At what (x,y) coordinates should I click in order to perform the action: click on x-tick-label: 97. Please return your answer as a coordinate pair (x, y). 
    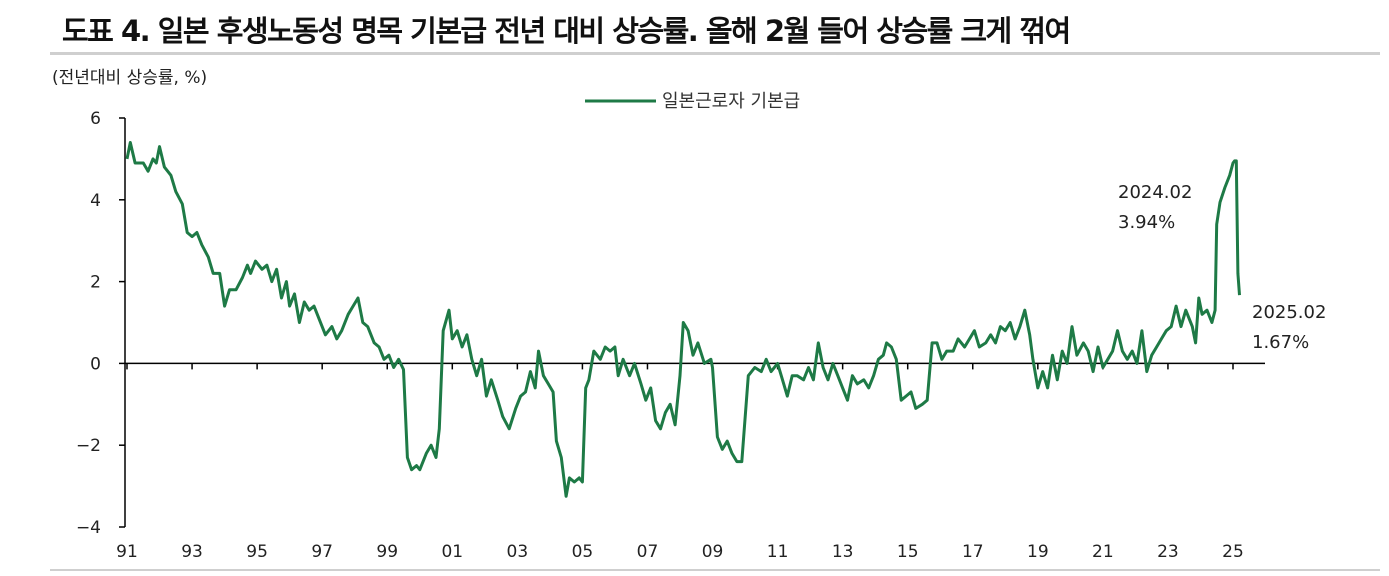
    Looking at the image, I should click on (322, 552).